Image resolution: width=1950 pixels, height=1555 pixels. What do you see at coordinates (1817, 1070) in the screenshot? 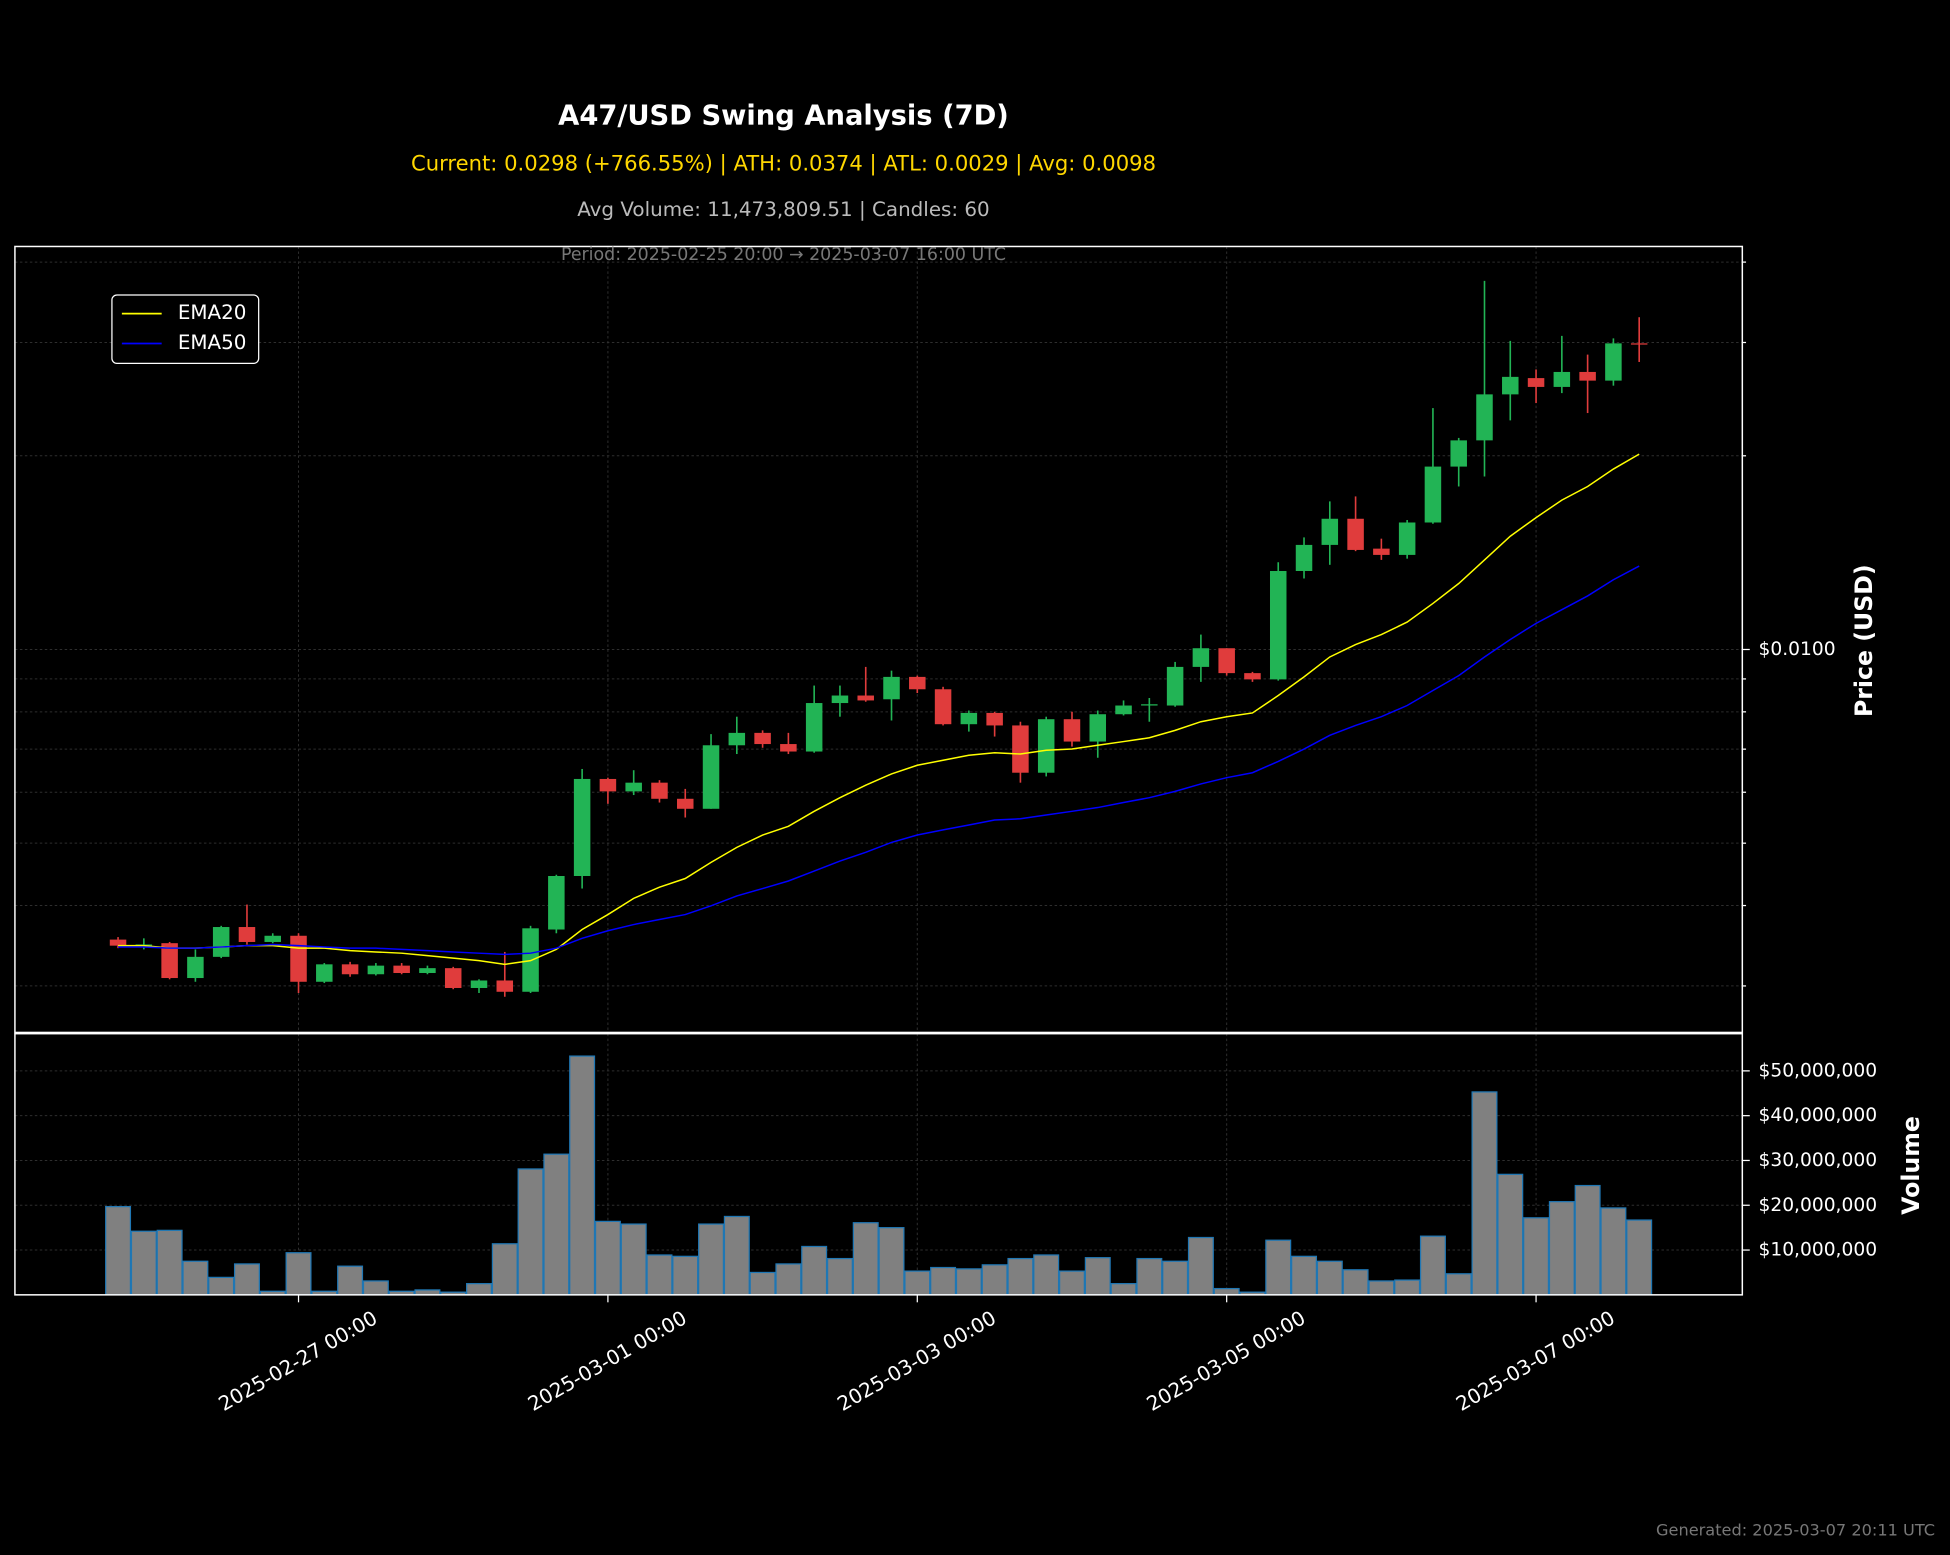
I see `volume-tick-label: $50,000,000` at bounding box center [1817, 1070].